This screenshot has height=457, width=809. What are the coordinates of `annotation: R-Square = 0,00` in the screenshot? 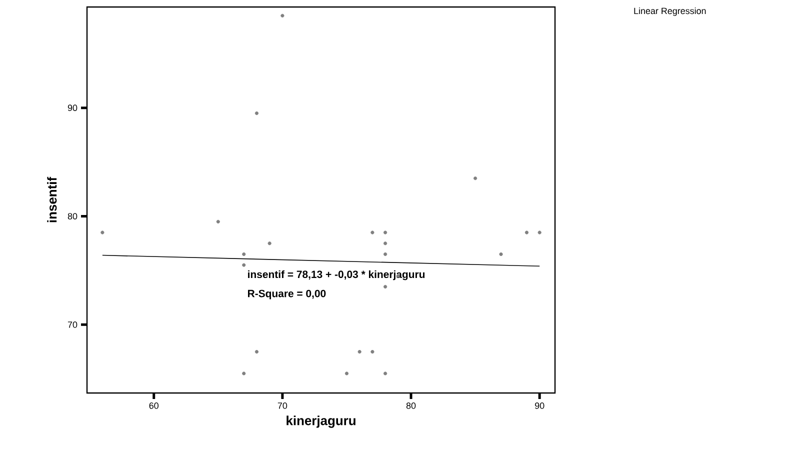 It's located at (287, 295).